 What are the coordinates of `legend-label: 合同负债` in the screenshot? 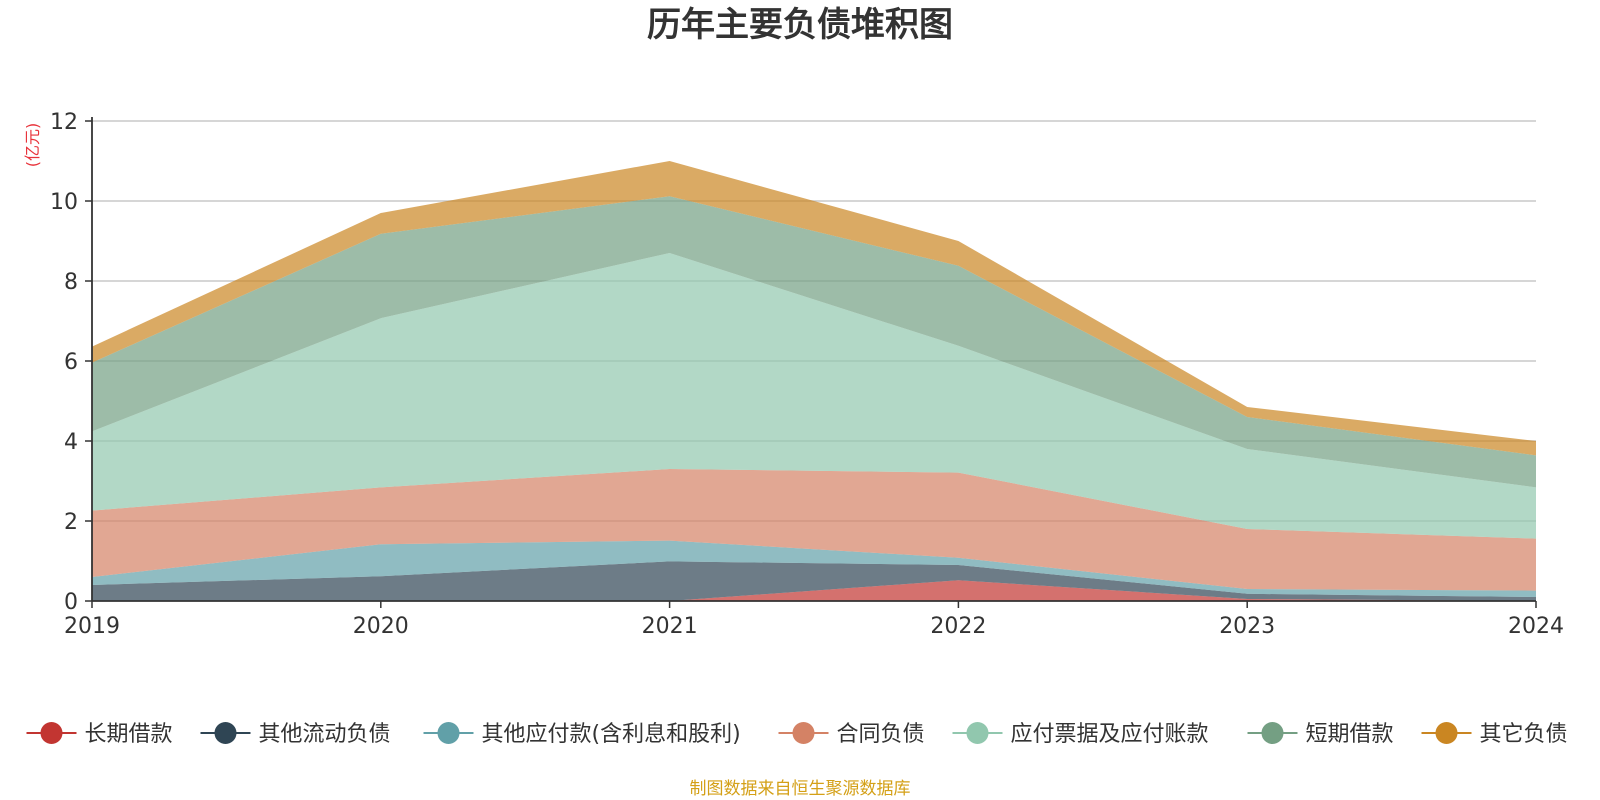 It's located at (881, 734).